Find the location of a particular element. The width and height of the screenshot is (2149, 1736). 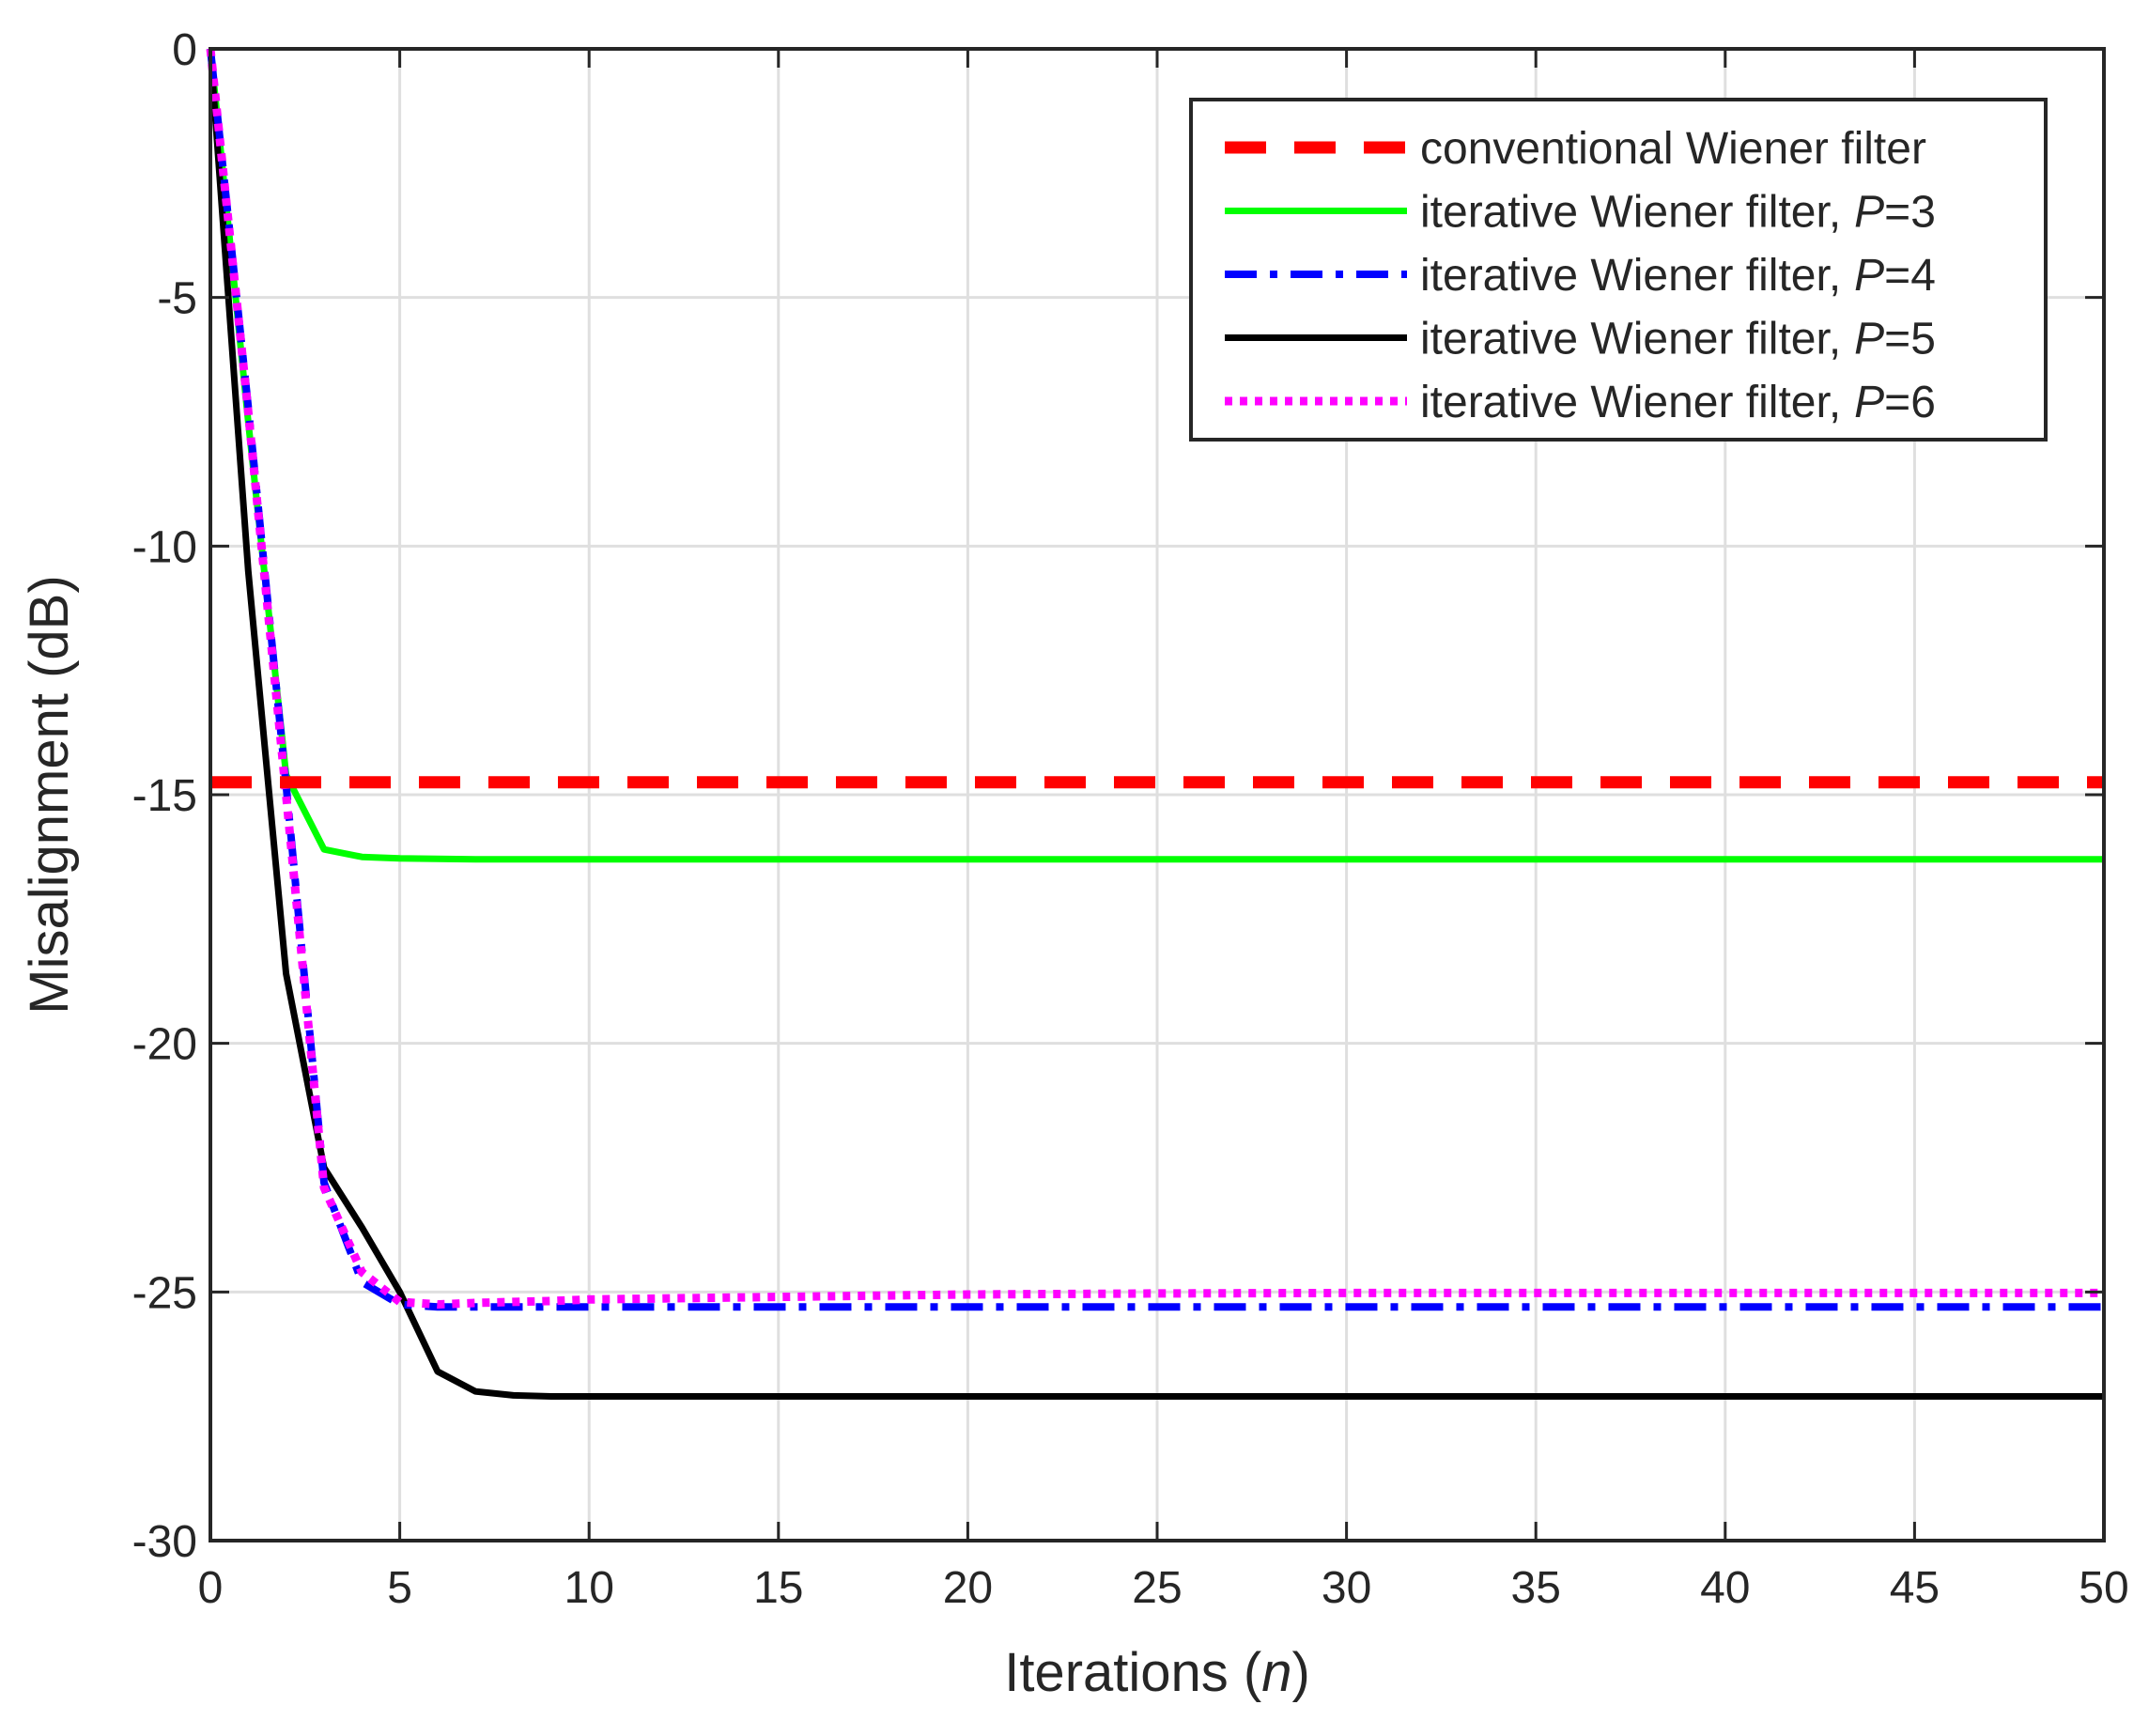

x-tick-label: 5 is located at coordinates (399, 1588).